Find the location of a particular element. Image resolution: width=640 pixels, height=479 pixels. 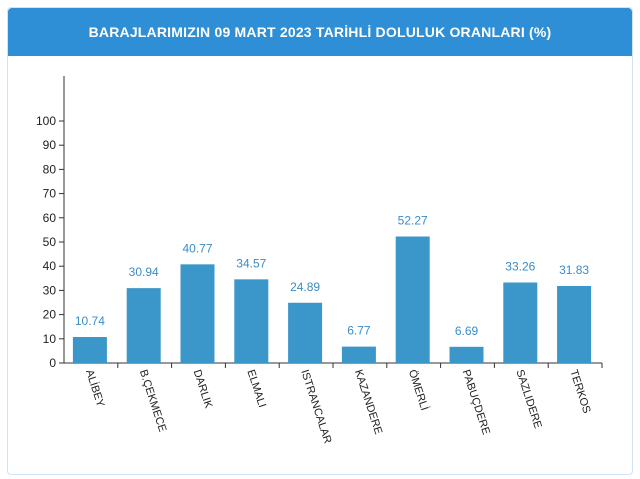

category-label: DARLIK is located at coordinates (203, 389).